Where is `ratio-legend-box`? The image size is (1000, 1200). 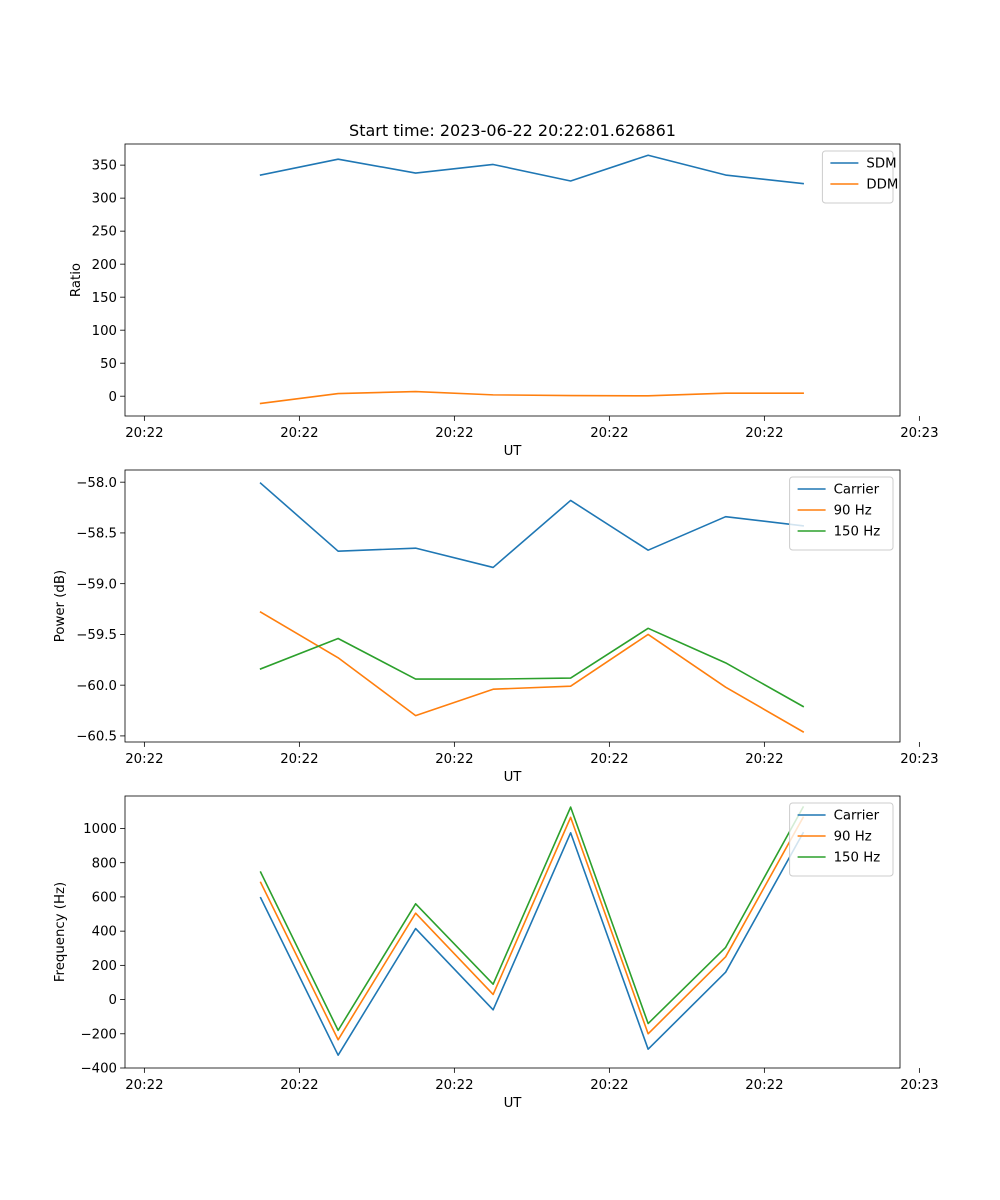
ratio-legend-box is located at coordinates (857, 177).